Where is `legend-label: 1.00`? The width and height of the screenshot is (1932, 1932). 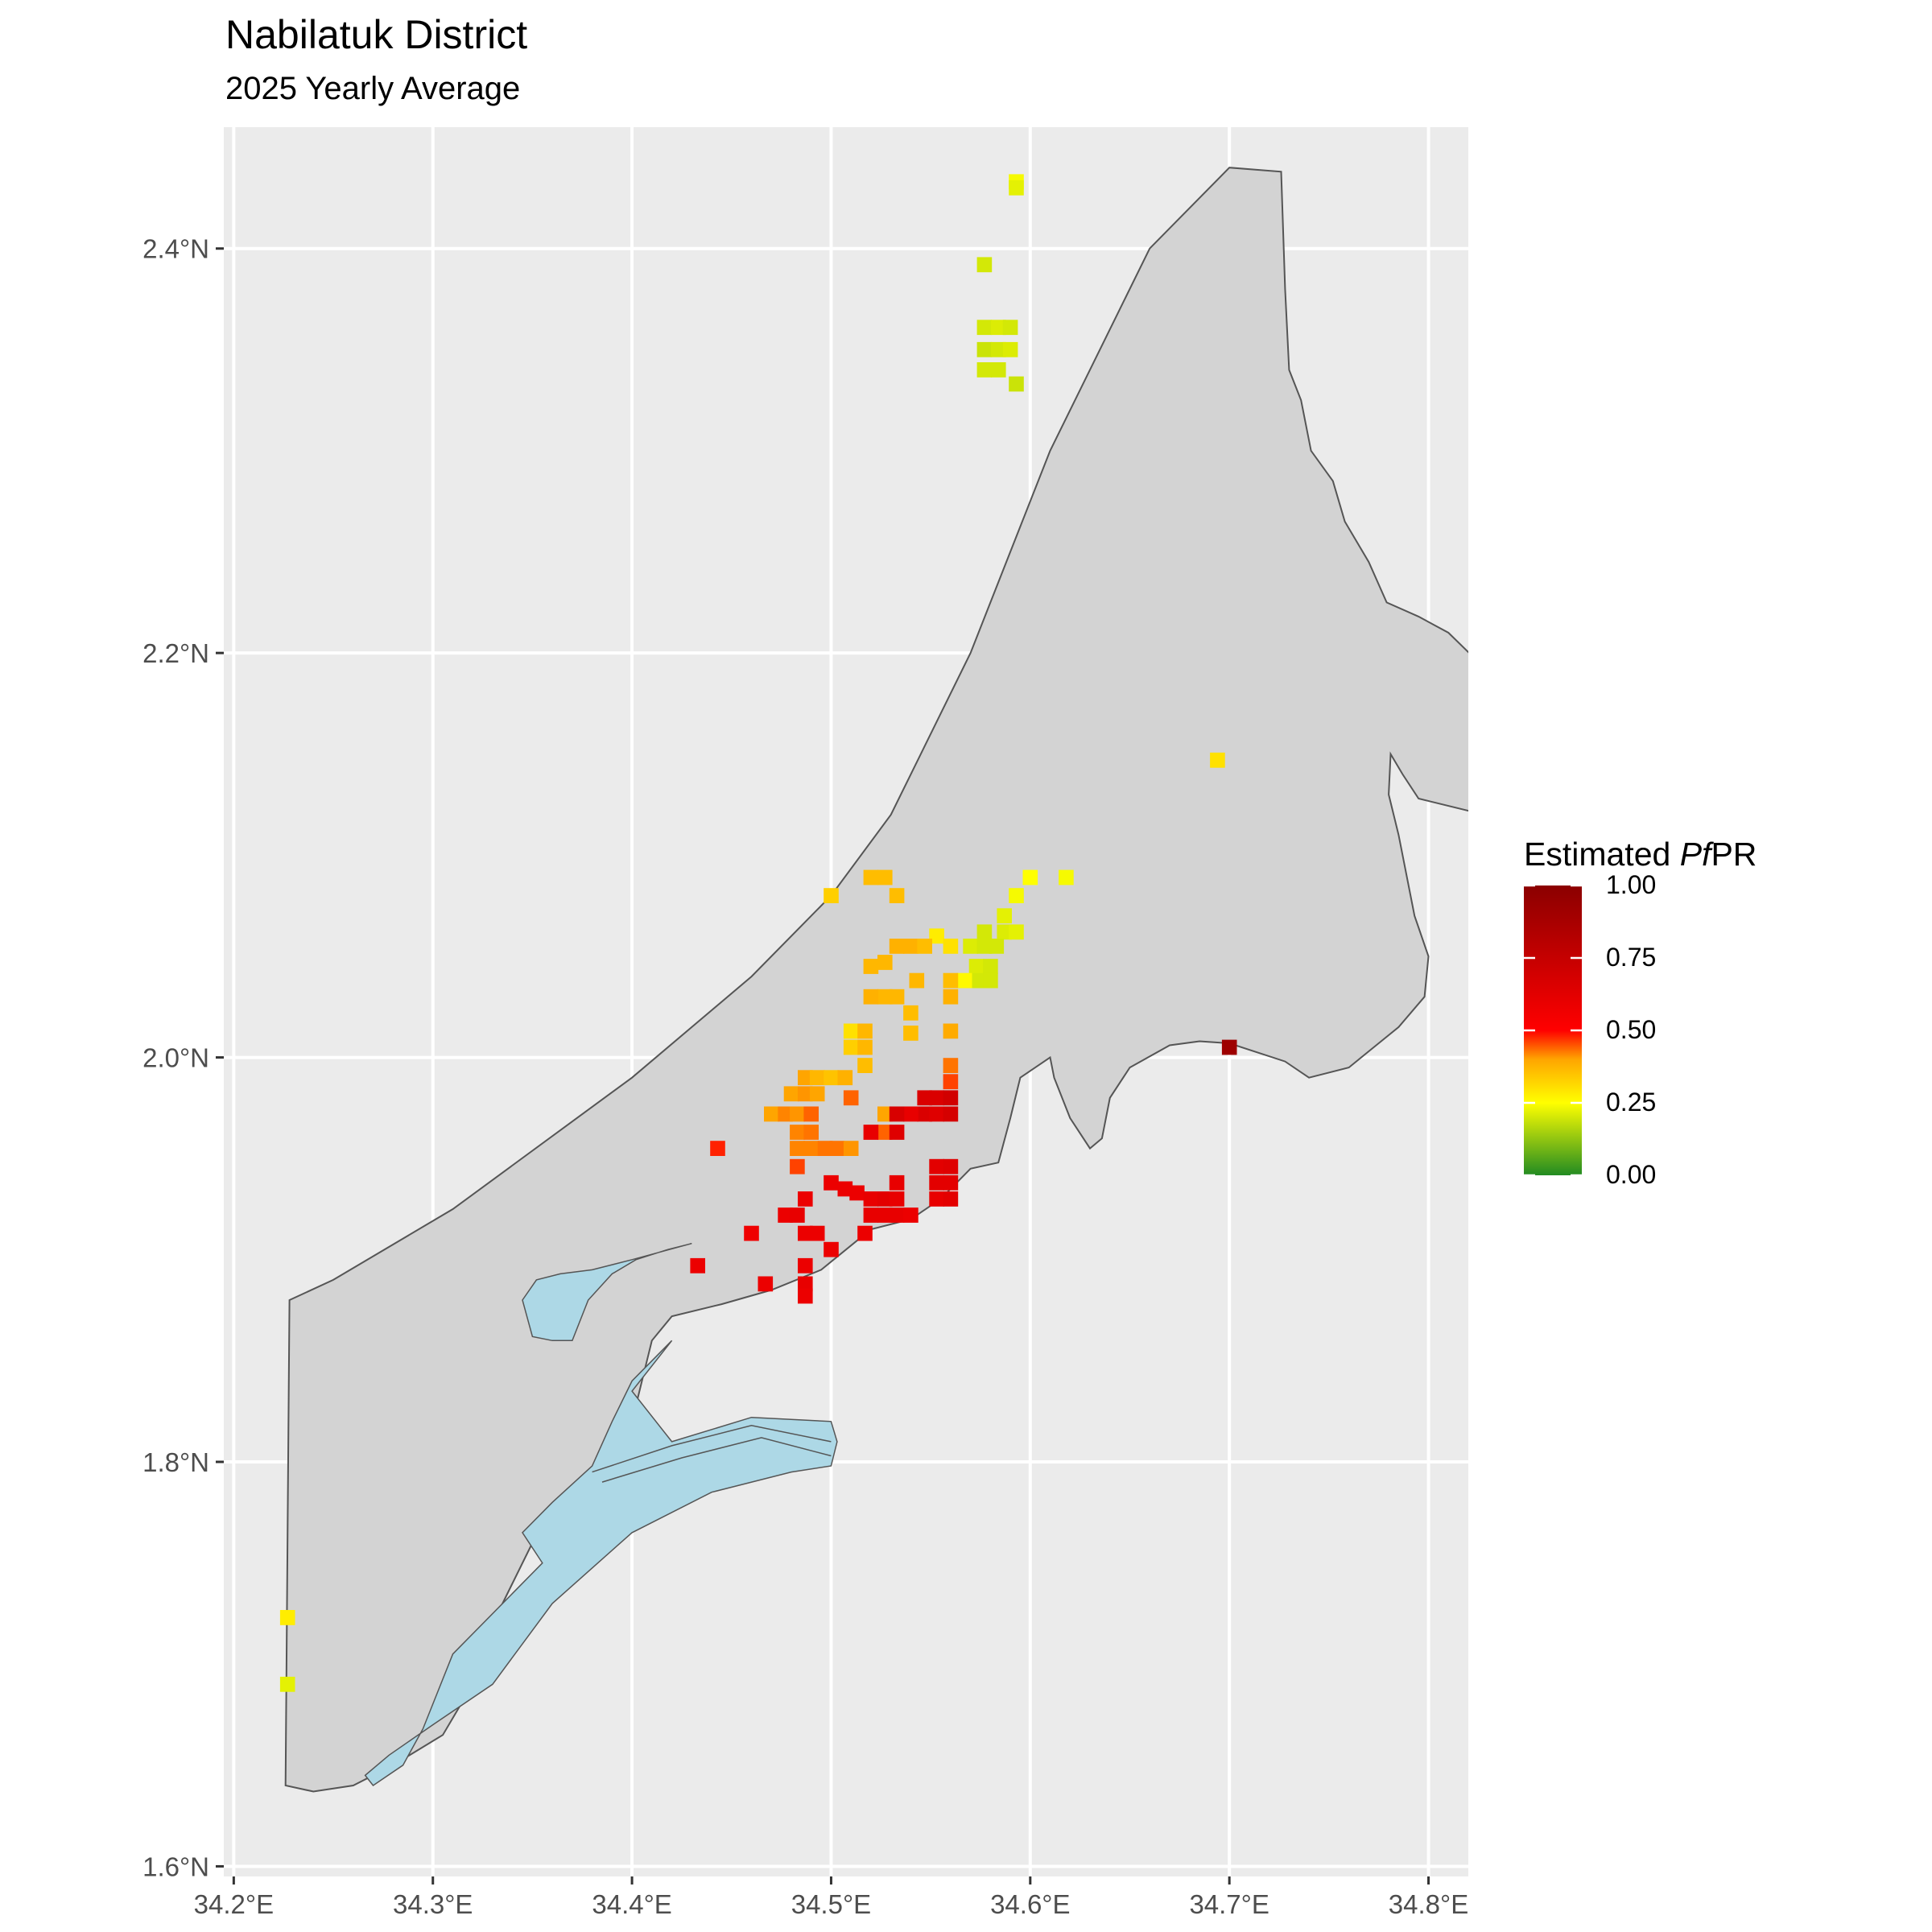
legend-label: 1.00 is located at coordinates (1631, 885).